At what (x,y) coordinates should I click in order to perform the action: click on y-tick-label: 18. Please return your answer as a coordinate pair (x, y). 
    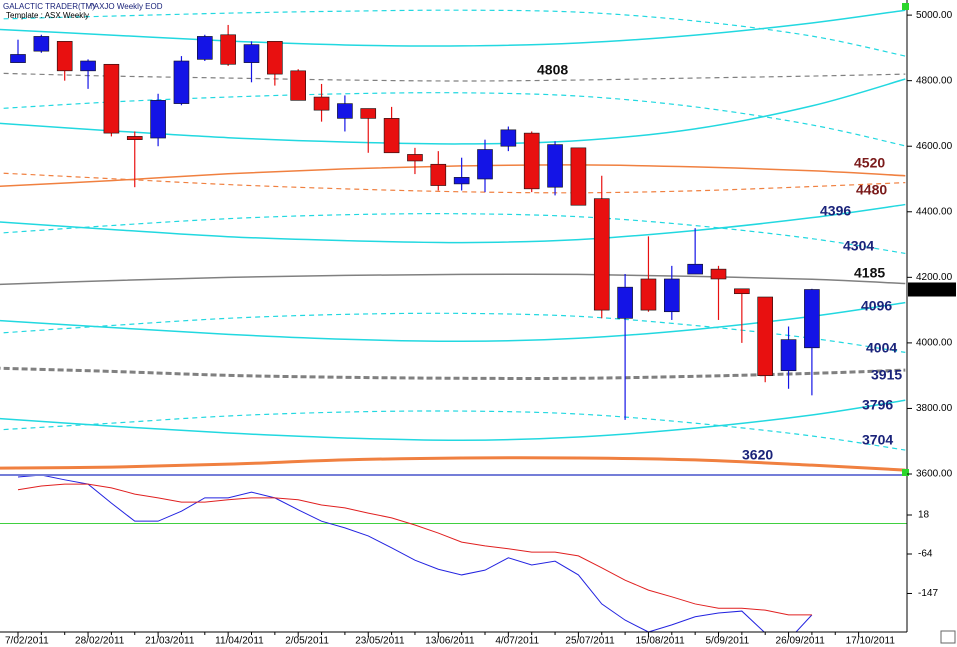
    Looking at the image, I should click on (924, 515).